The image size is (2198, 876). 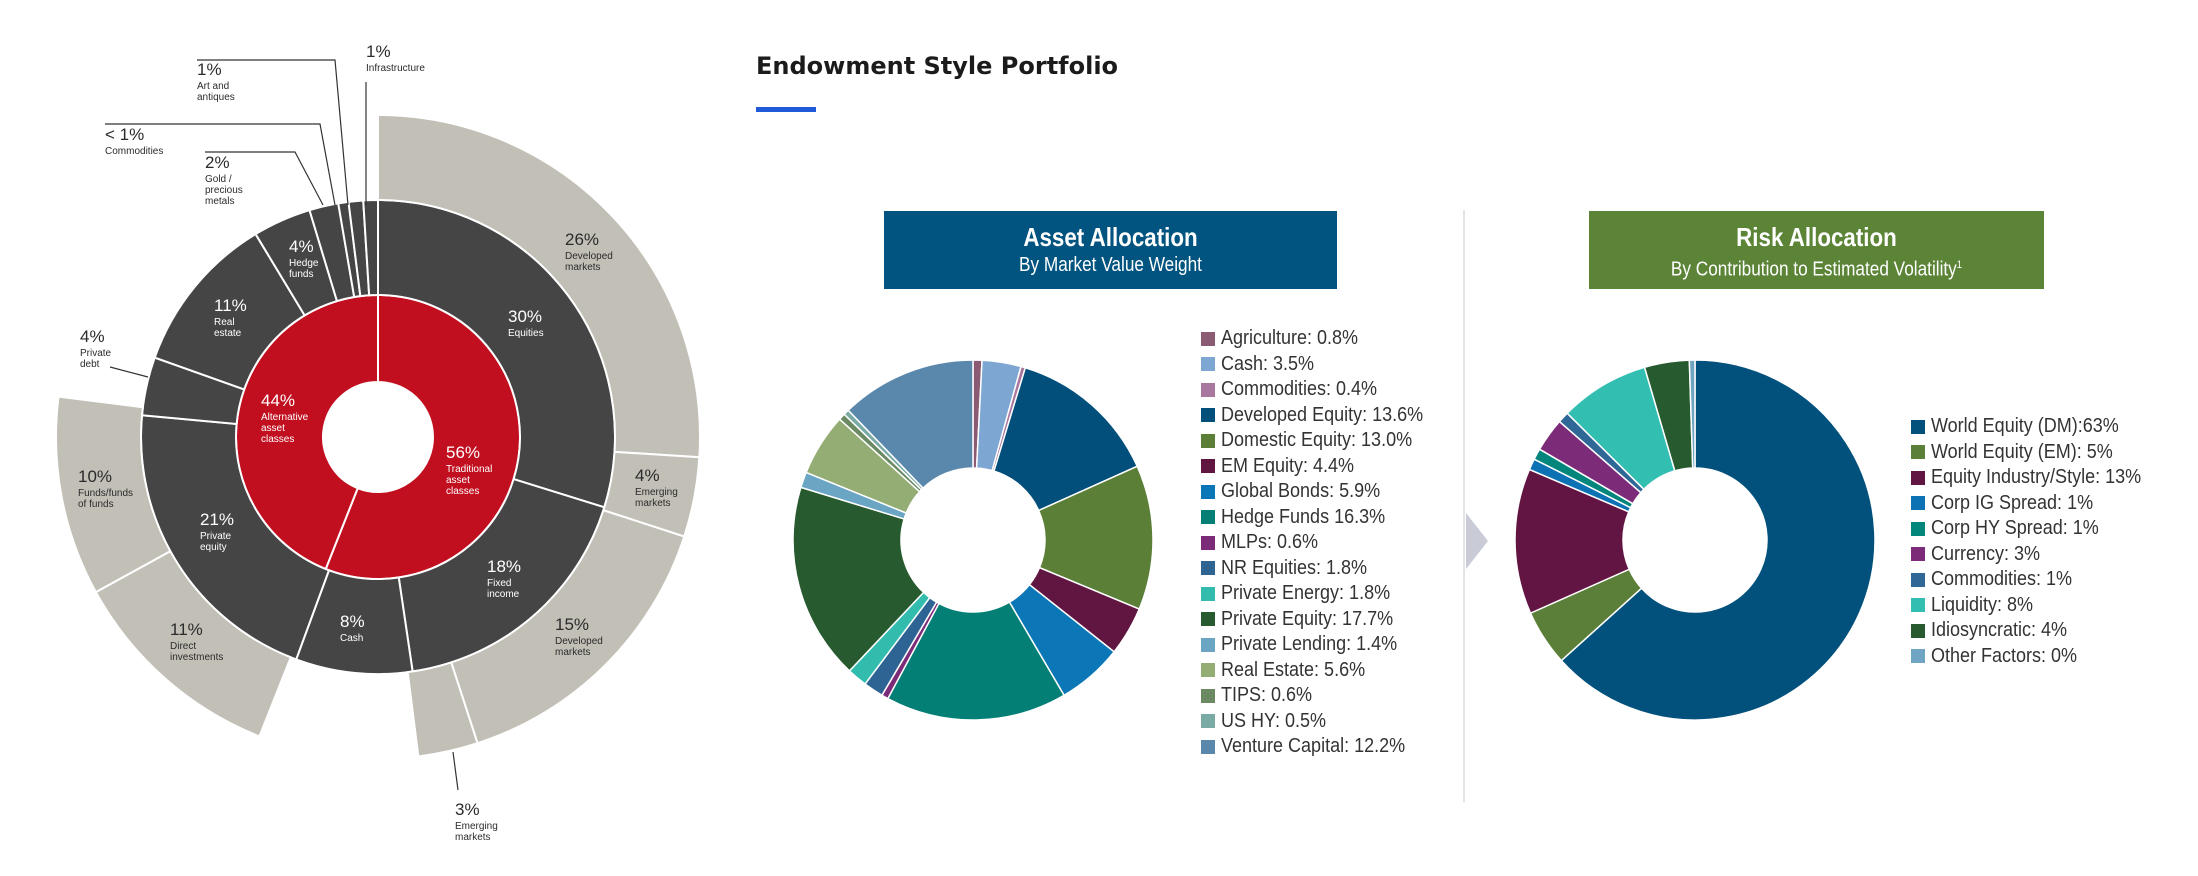 I want to click on legend-item-corp-hy-spread: Corp HY Spread: 1%, so click(x=2037, y=529).